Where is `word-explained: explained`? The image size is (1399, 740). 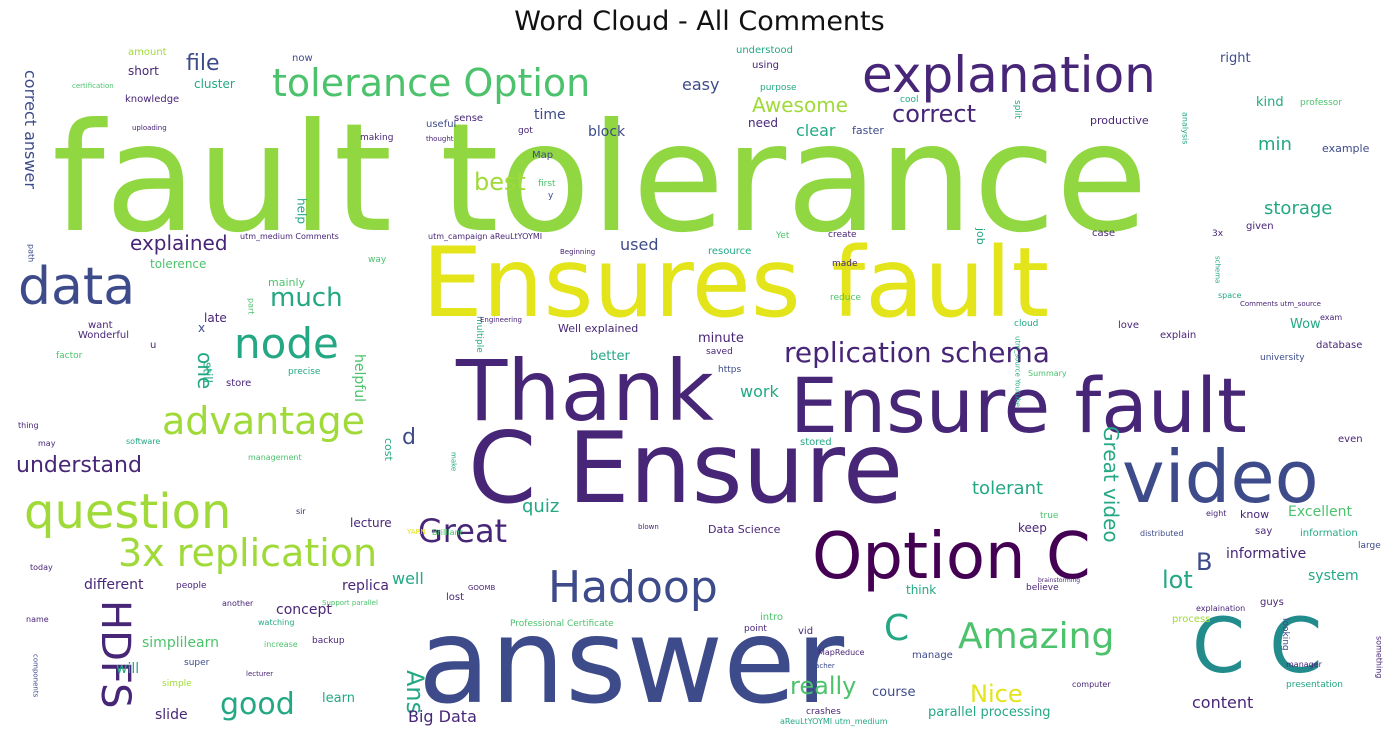
word-explained: explained is located at coordinates (179, 243).